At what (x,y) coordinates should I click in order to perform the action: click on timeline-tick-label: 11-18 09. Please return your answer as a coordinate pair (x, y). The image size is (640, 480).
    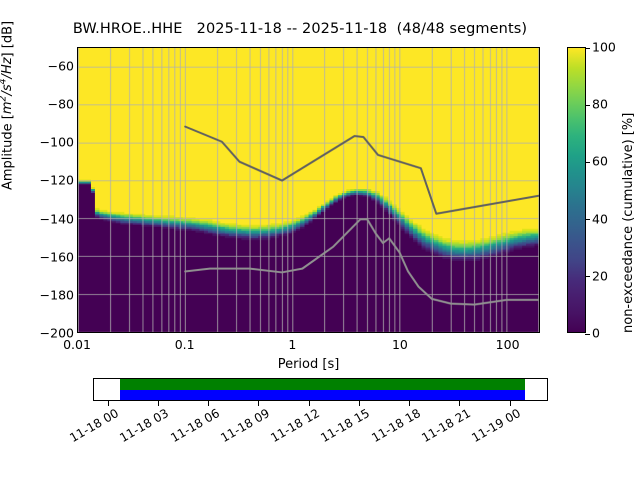
    Looking at the image, I should click on (245, 426).